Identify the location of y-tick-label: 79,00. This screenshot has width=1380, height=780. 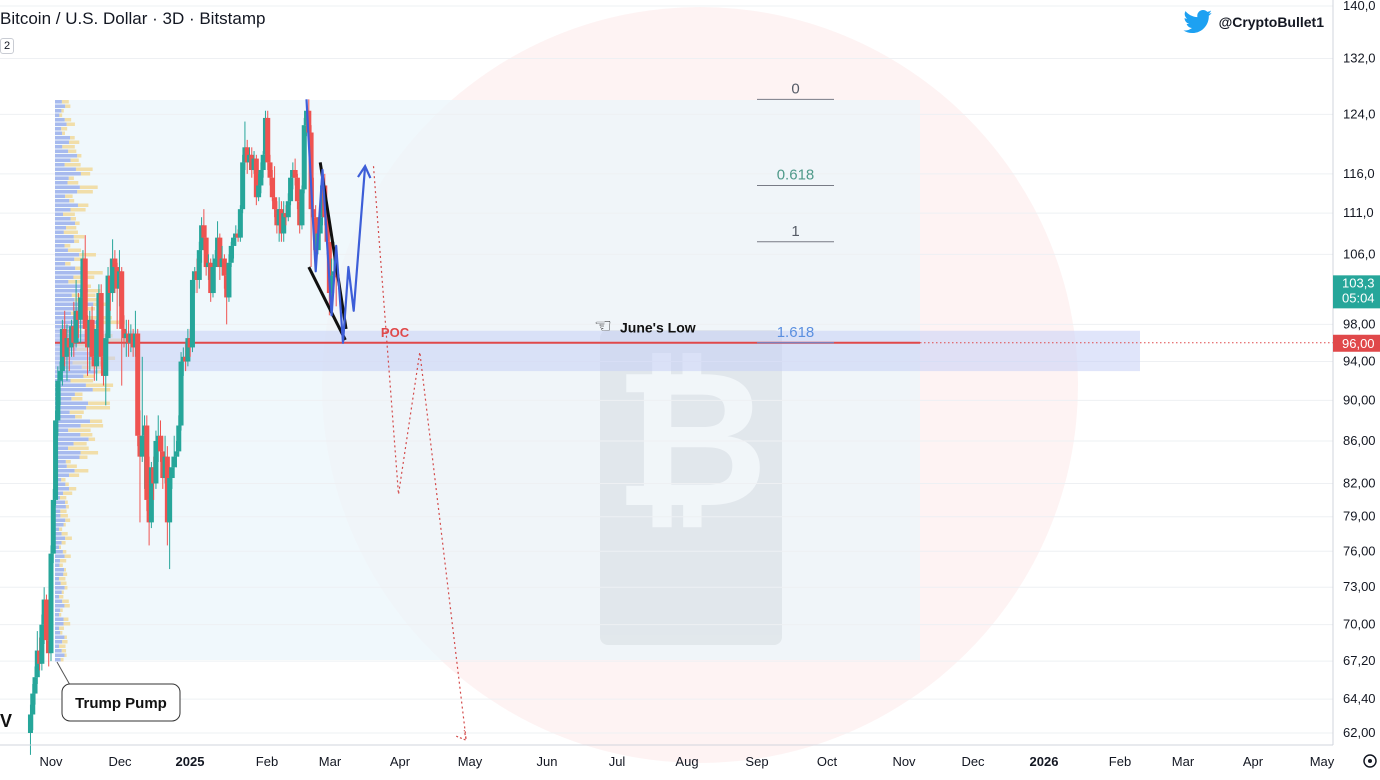
(1359, 516).